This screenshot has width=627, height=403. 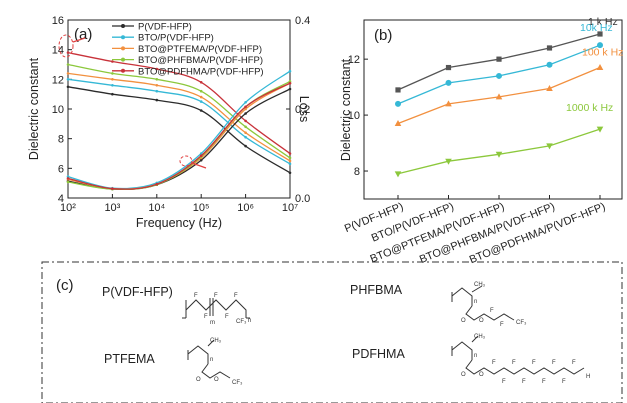 I want to click on panel-b-series-label: 10k Hz, so click(x=596, y=28).